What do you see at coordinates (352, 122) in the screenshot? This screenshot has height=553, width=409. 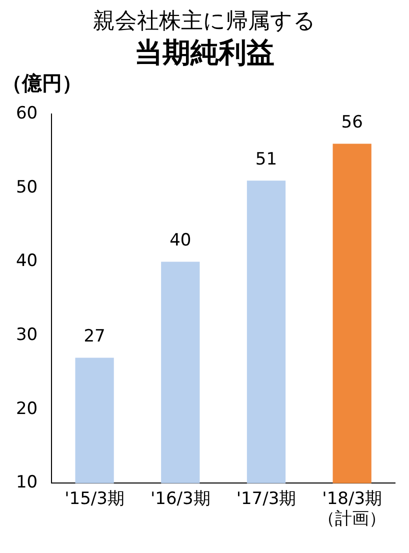 I see `data-label: 56` at bounding box center [352, 122].